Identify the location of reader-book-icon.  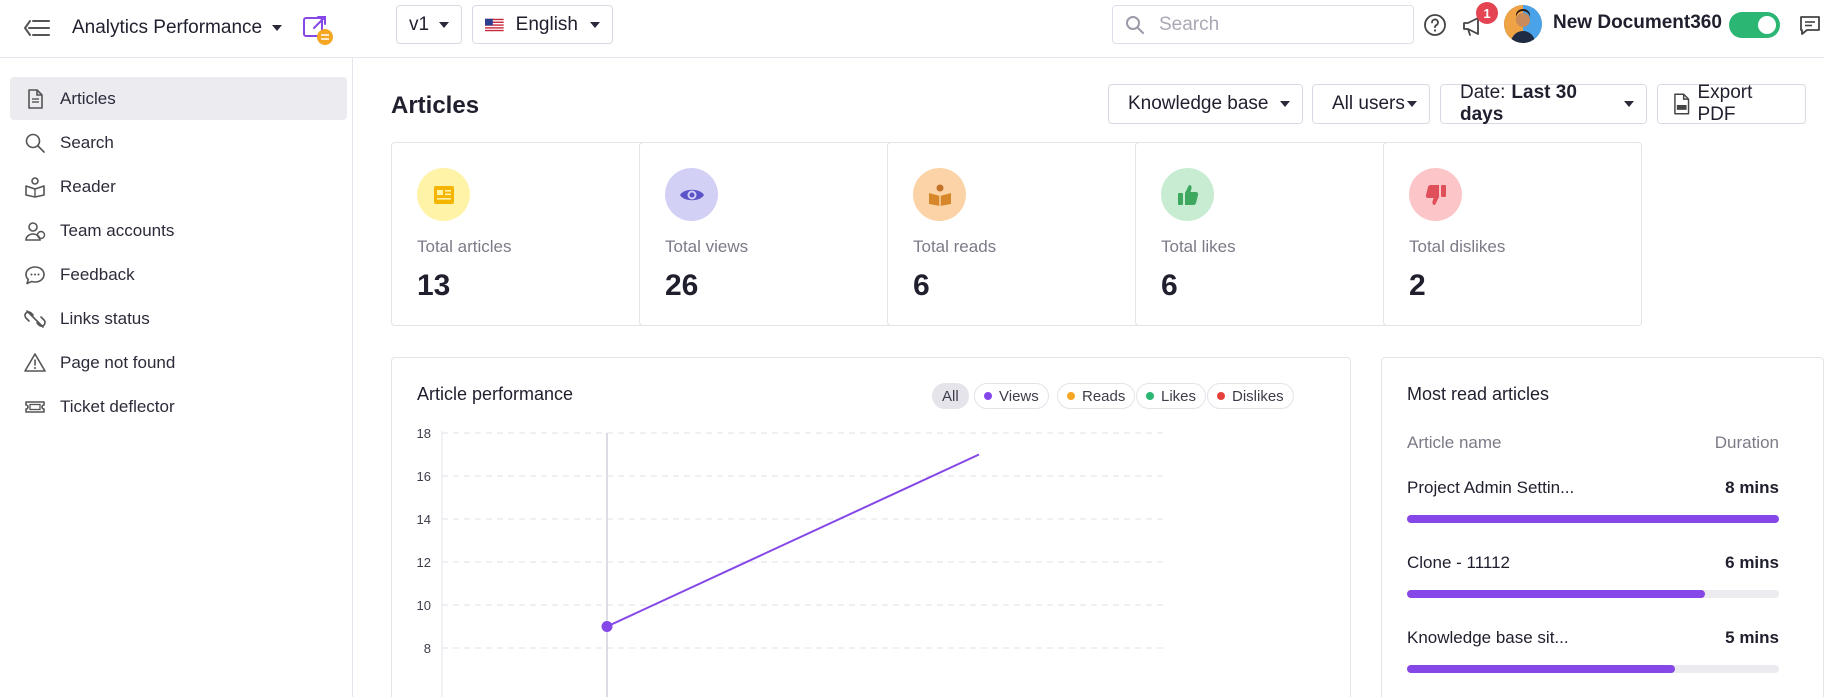
(939, 194).